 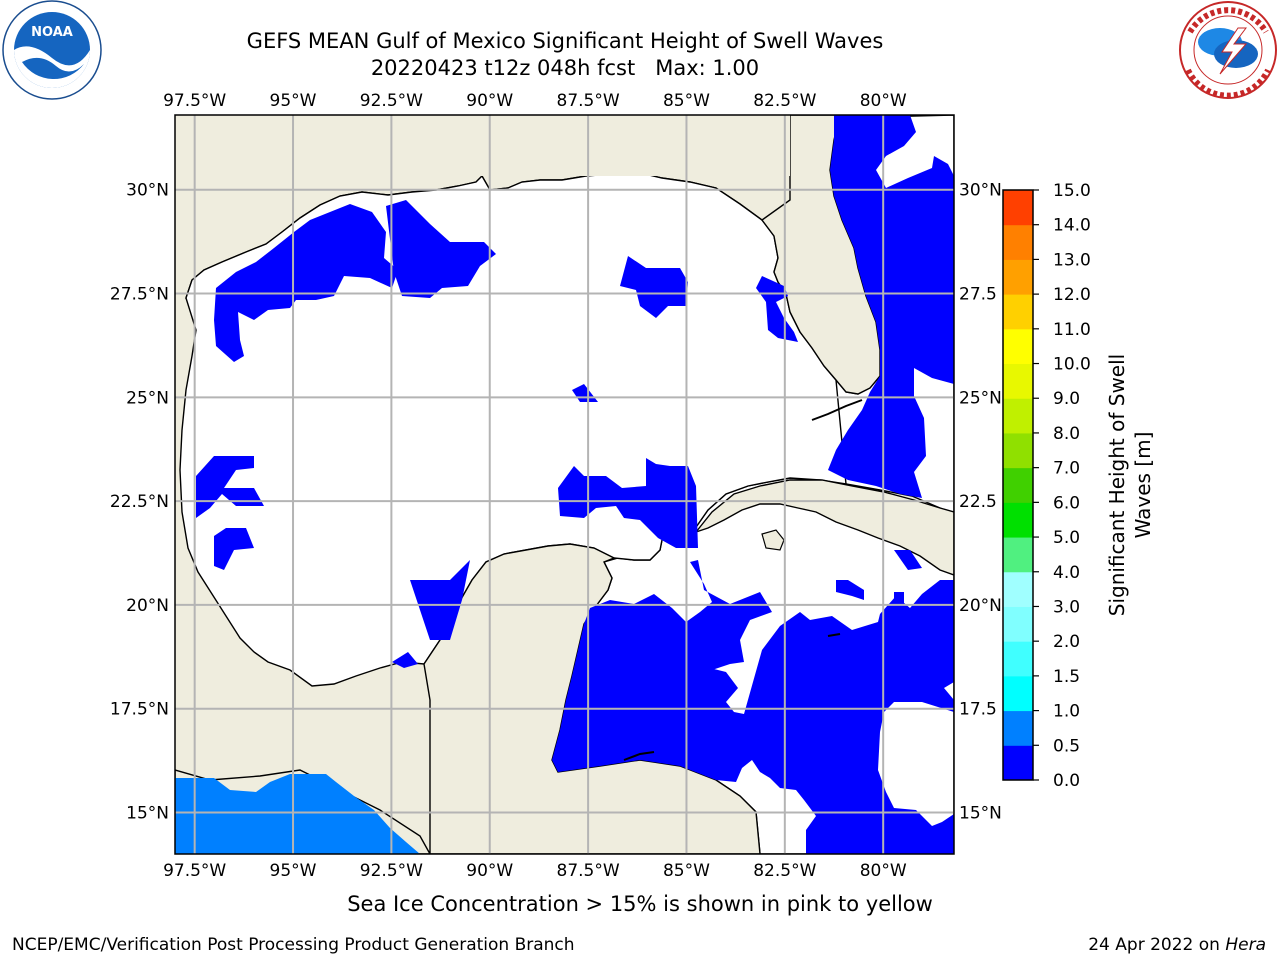 I want to click on colorbar-tick-label: 9.0, so click(x=1066, y=399).